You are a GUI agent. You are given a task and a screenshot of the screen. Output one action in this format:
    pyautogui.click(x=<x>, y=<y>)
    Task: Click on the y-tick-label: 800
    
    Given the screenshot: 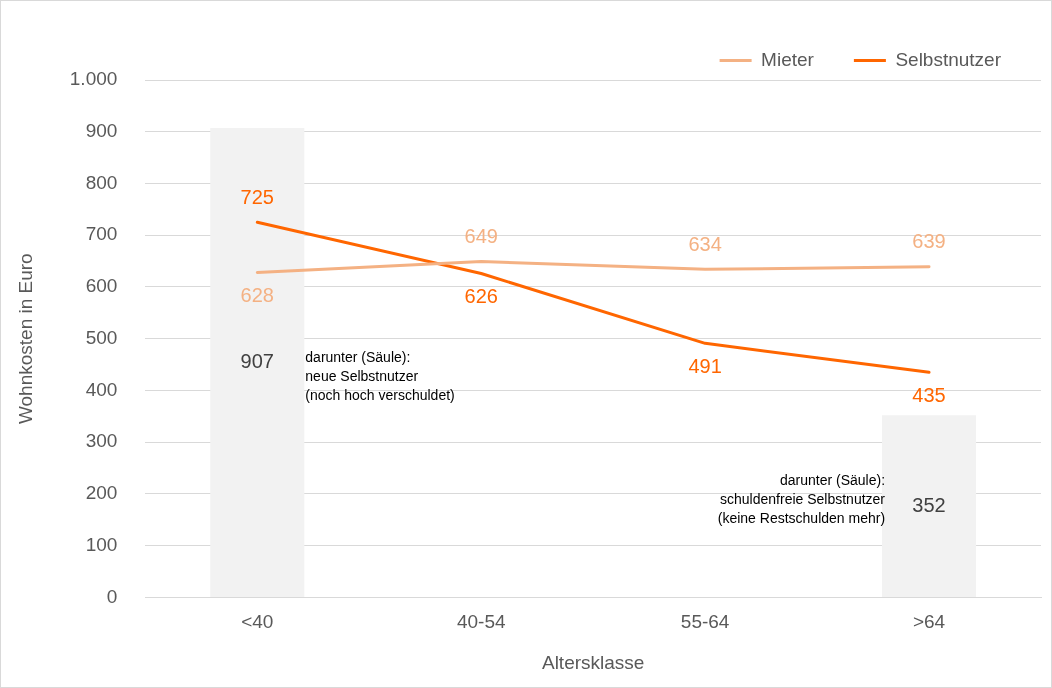 What is the action you would take?
    pyautogui.click(x=101, y=182)
    